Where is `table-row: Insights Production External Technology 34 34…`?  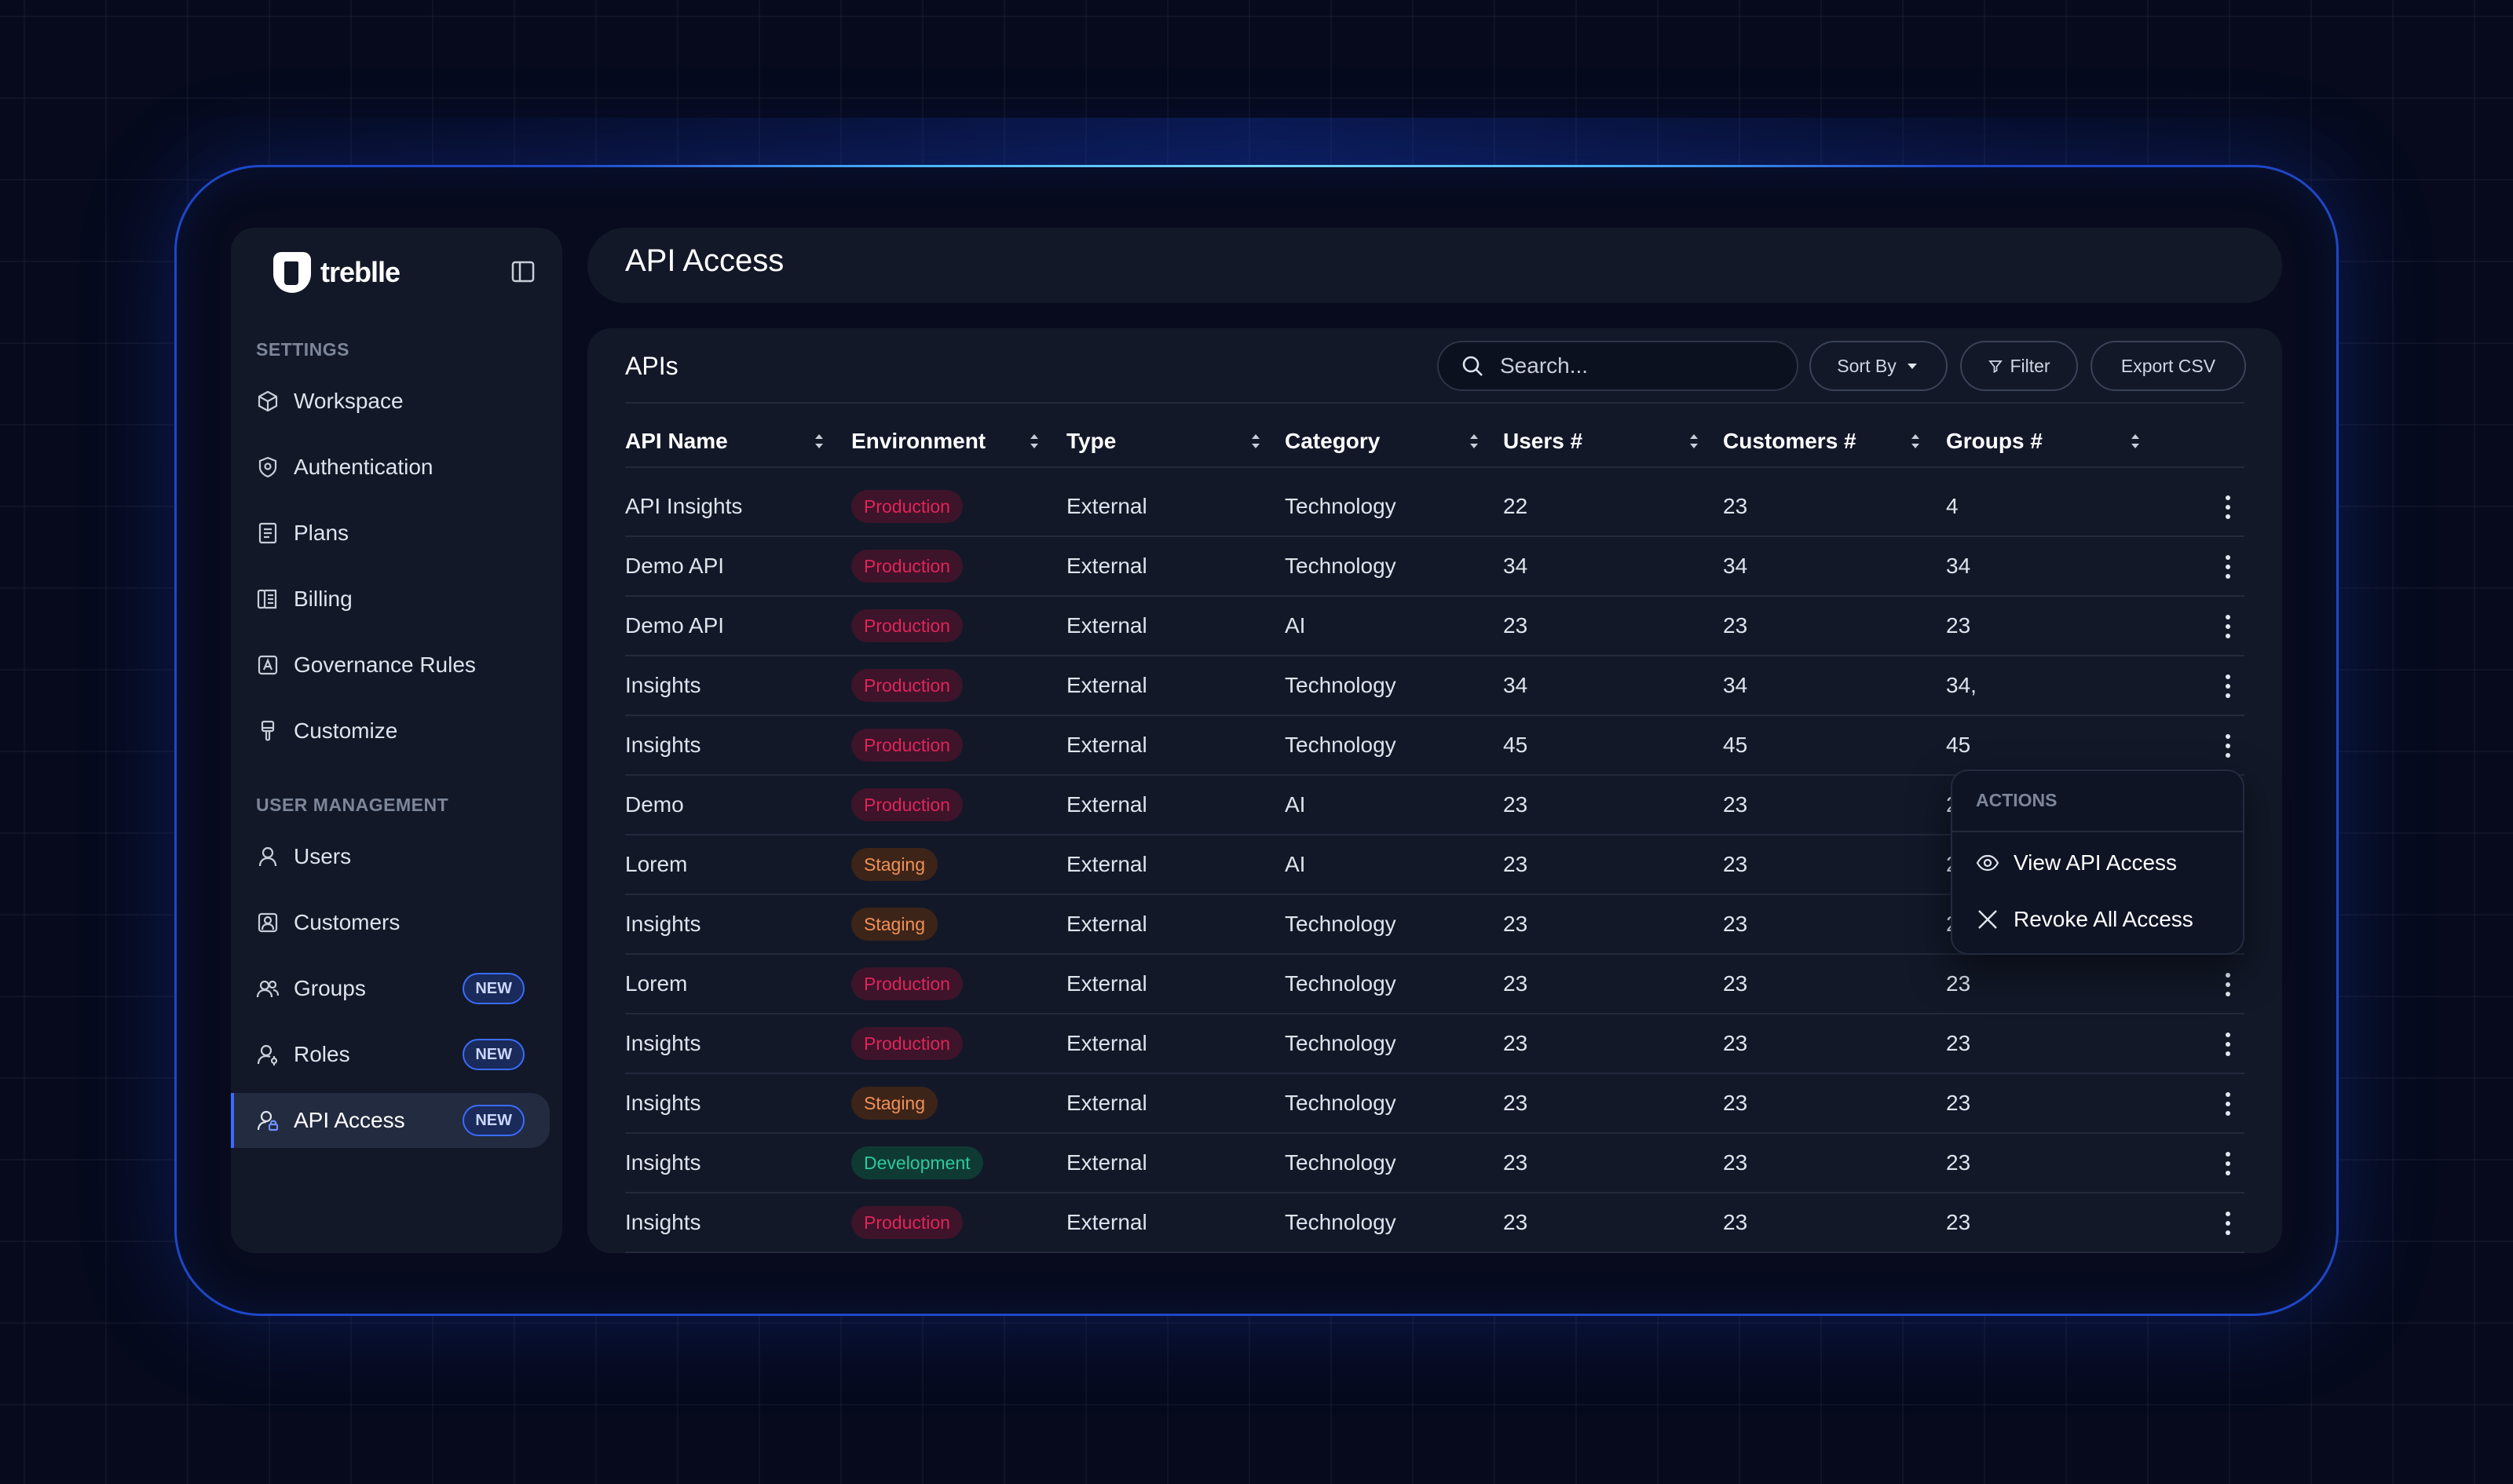 table-row: Insights Production External Technology 34 34… is located at coordinates (1434, 686).